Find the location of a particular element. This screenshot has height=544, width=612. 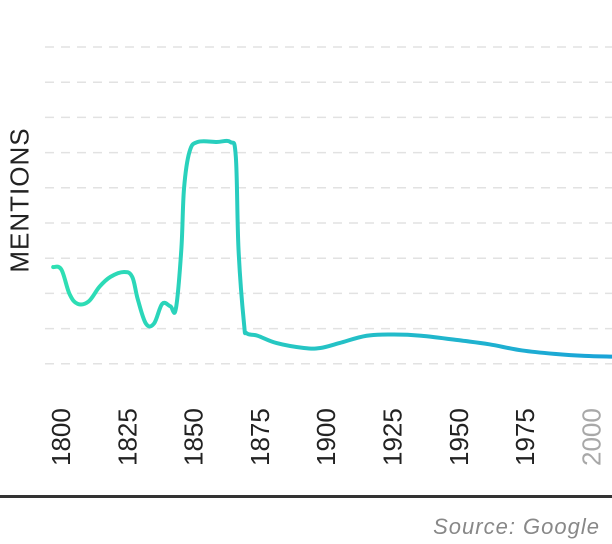

x-tick-label: 1950 is located at coordinates (459, 437).